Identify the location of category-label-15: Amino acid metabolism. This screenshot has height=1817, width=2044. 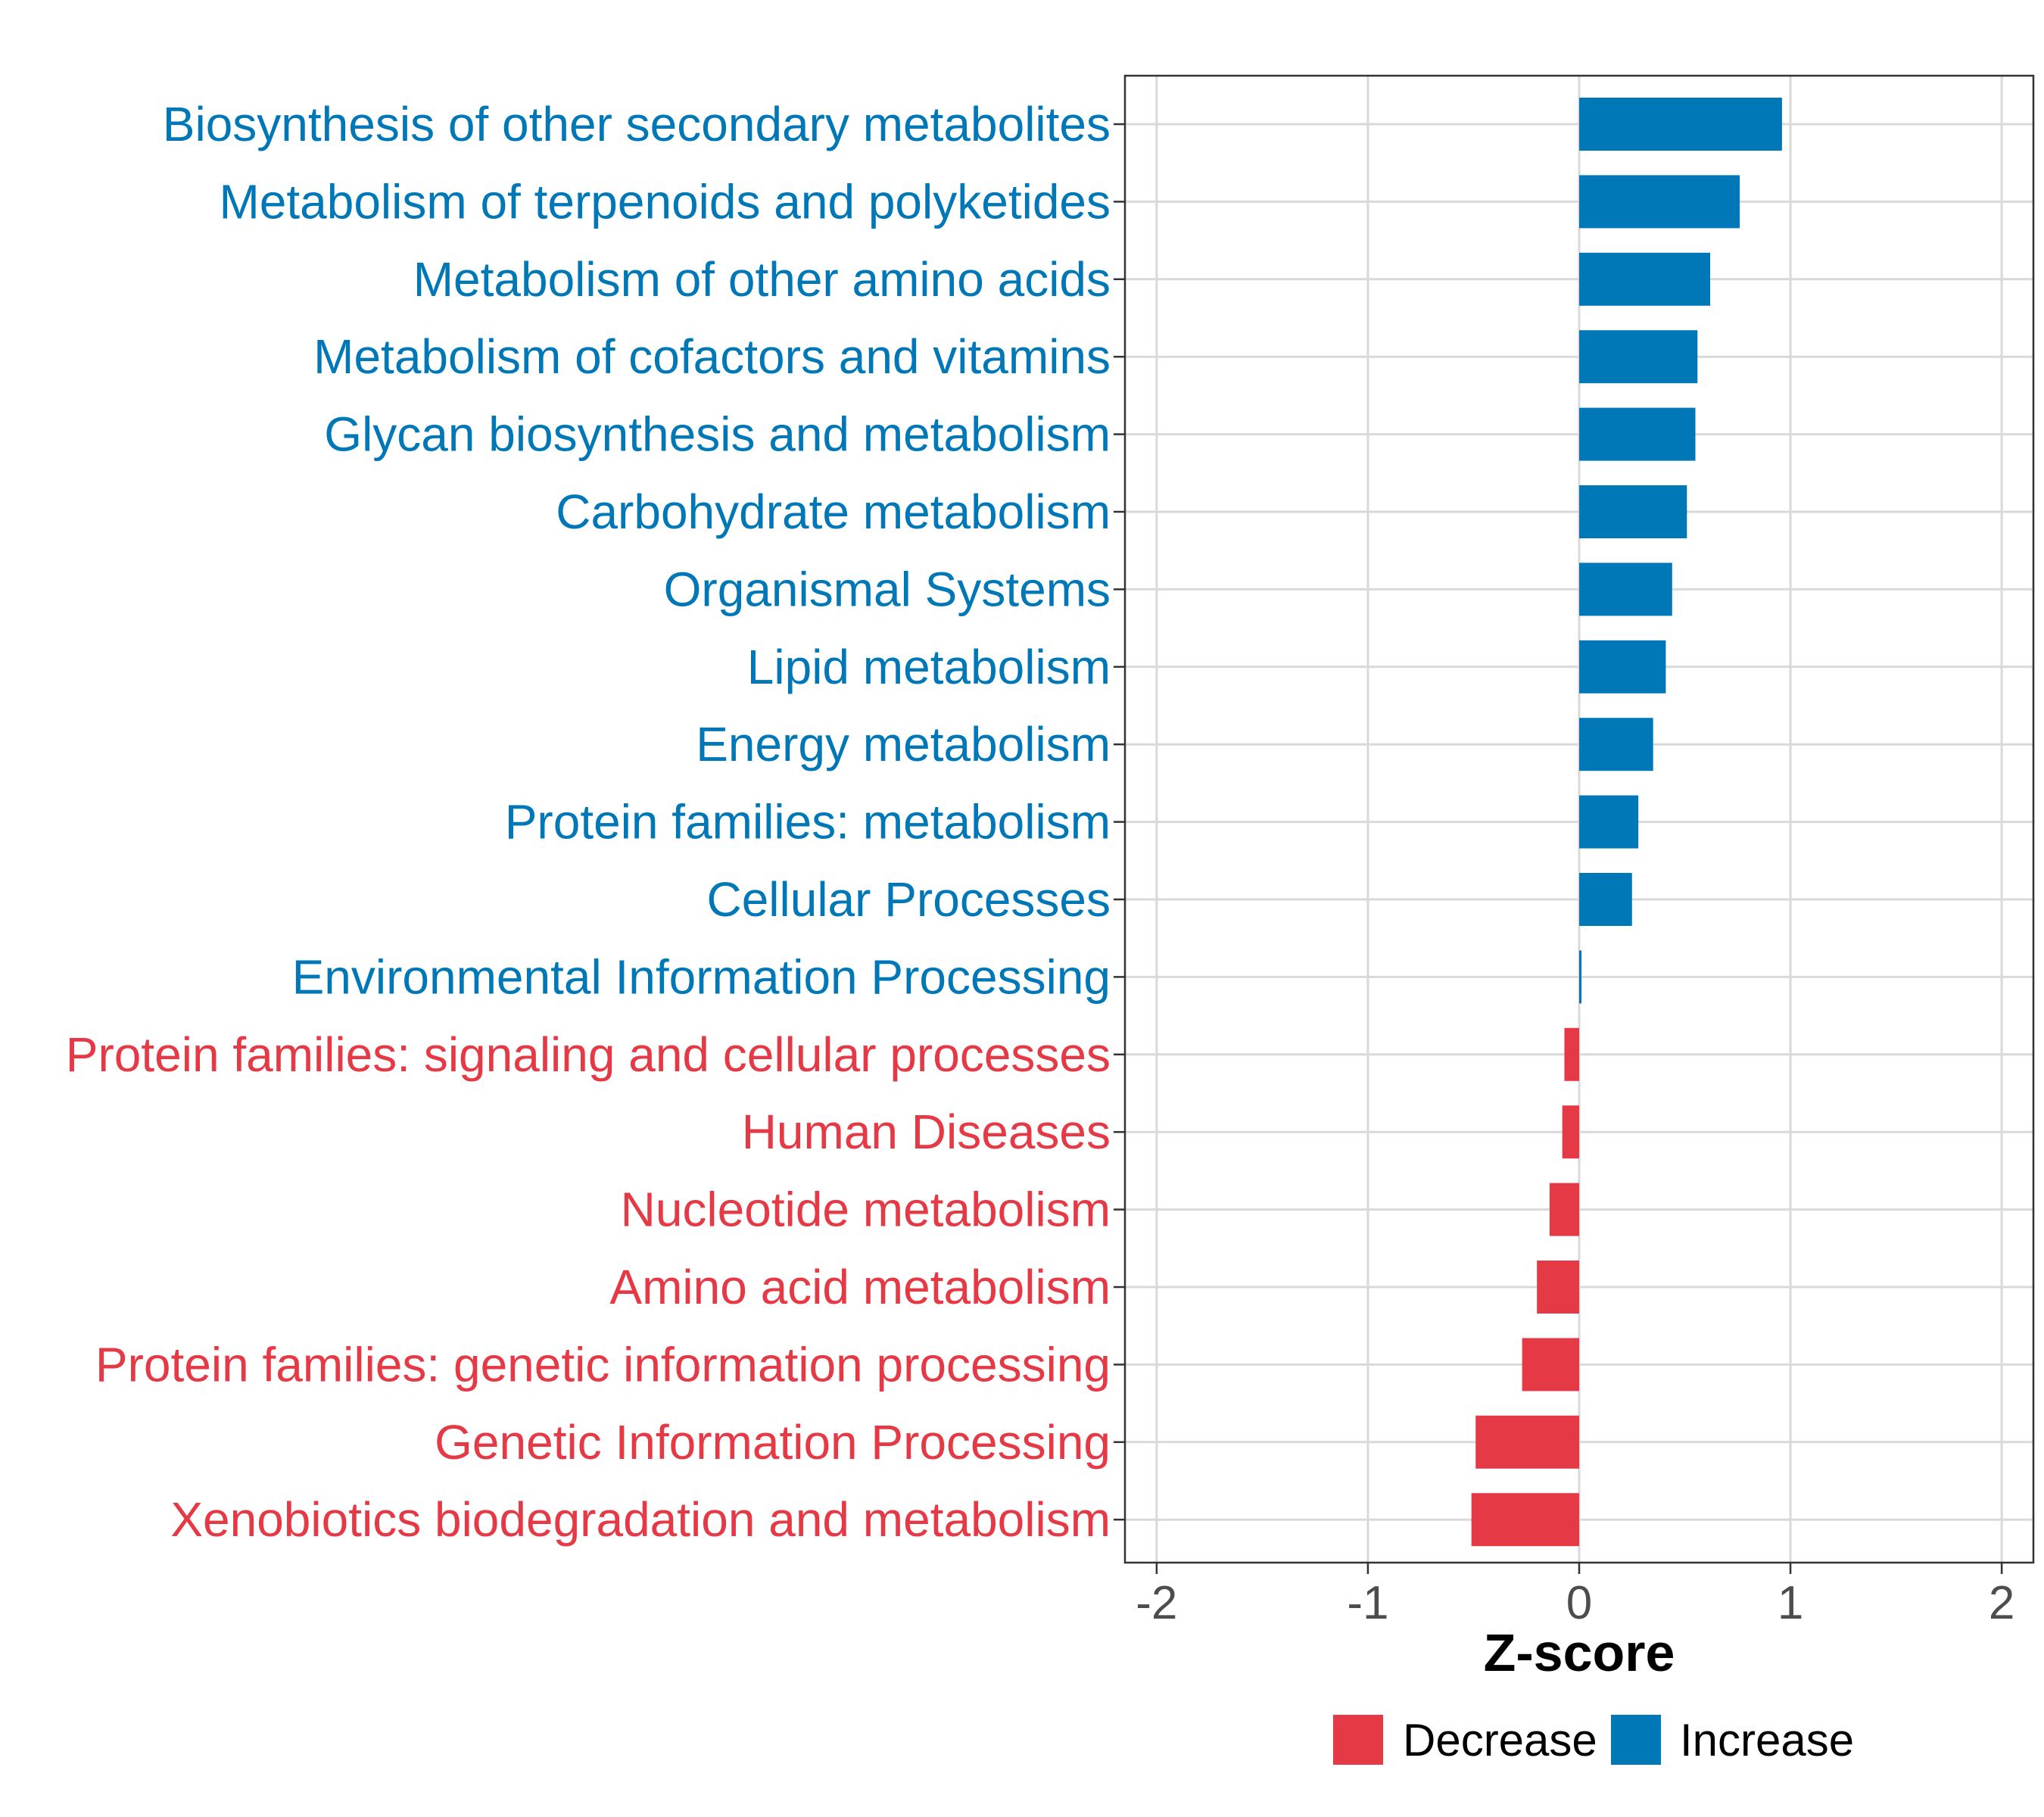
(860, 1287).